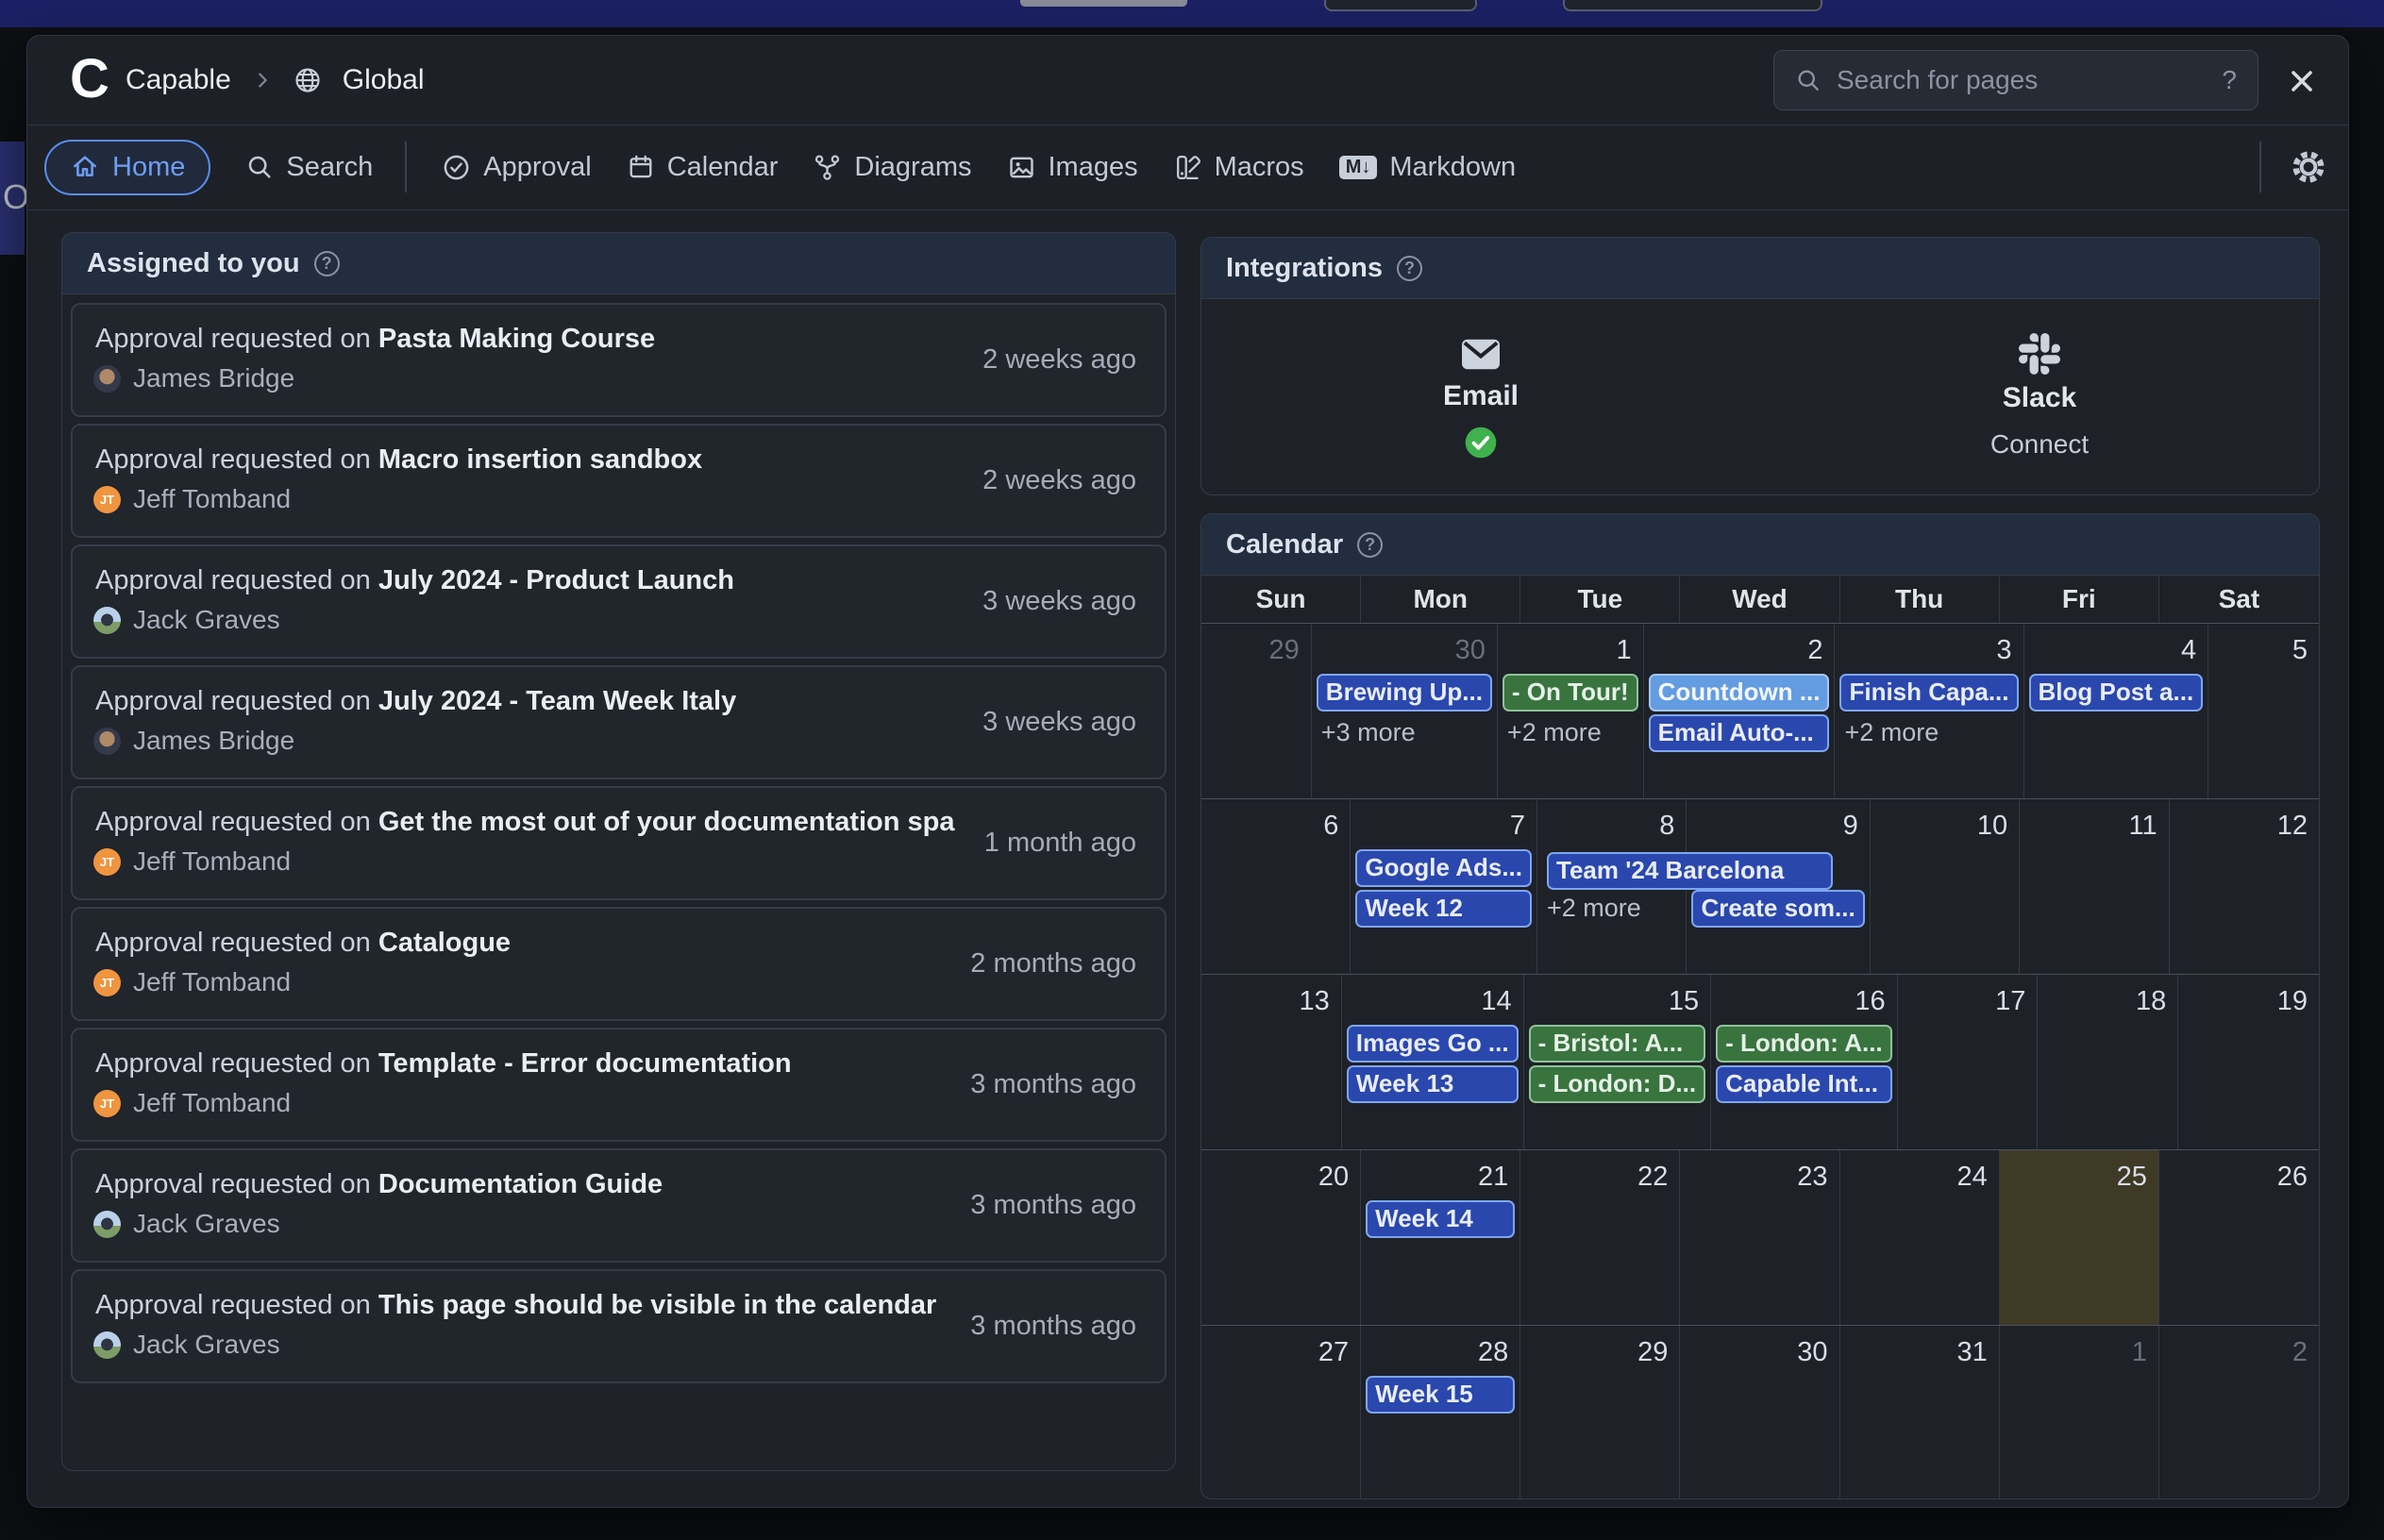 The image size is (2384, 1540). I want to click on calendar-day-cell: 30, so click(1760, 1412).